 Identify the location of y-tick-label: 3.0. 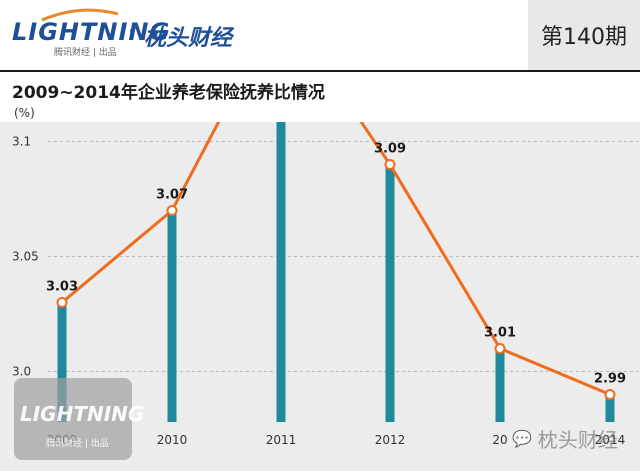
(21, 372).